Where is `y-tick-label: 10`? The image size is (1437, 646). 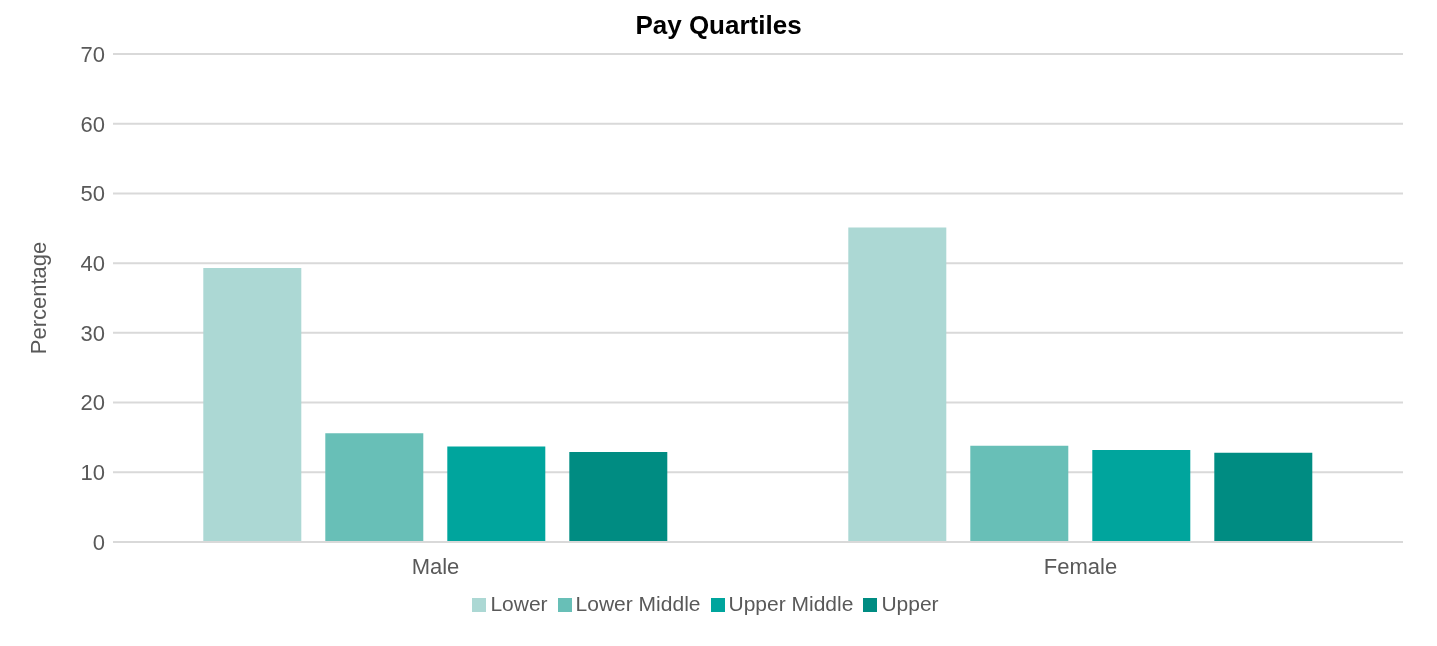
y-tick-label: 10 is located at coordinates (92, 473).